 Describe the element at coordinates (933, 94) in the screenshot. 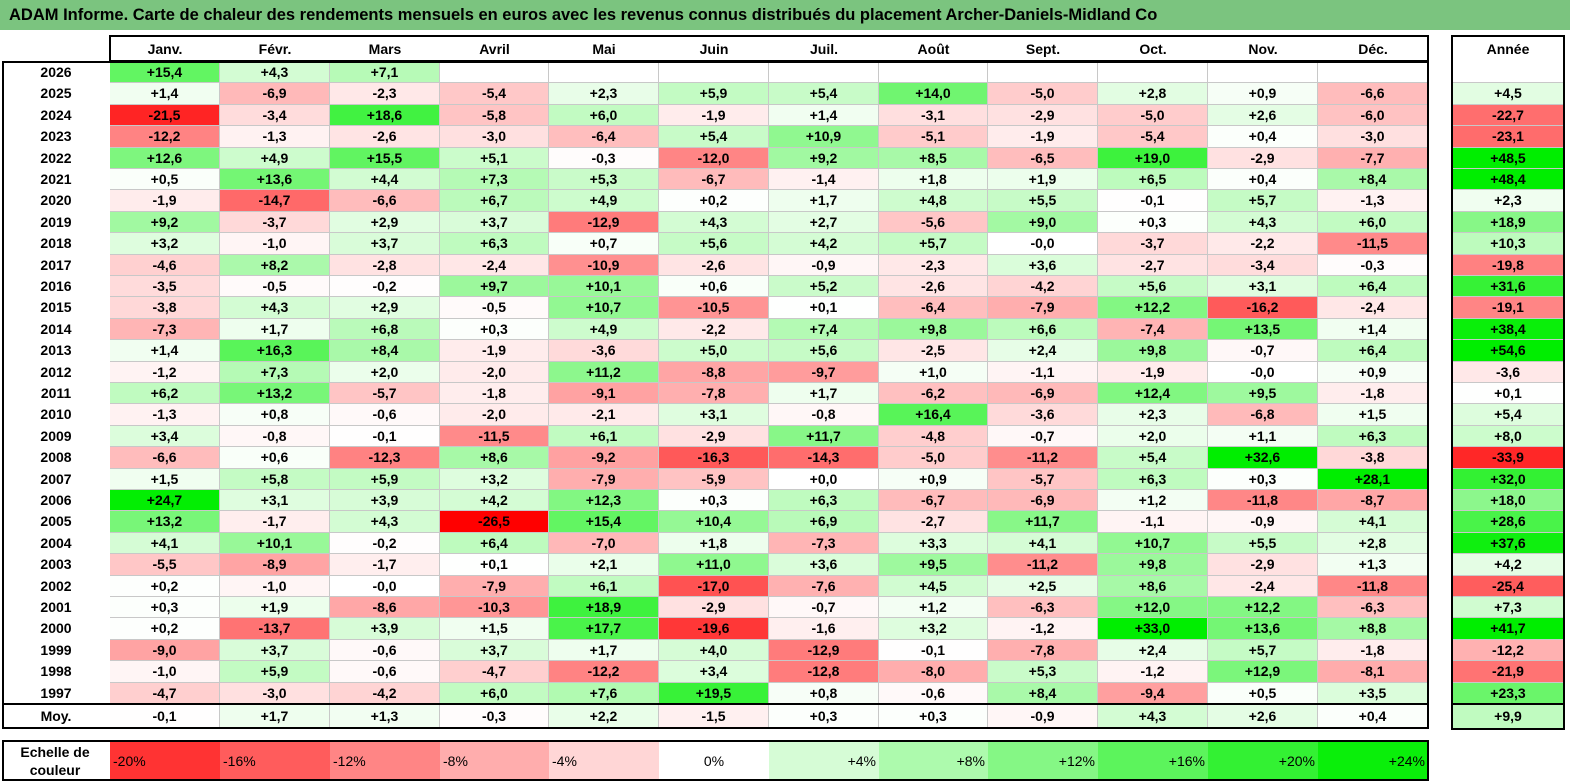

I see `heatmap-cell: +14,0` at that location.